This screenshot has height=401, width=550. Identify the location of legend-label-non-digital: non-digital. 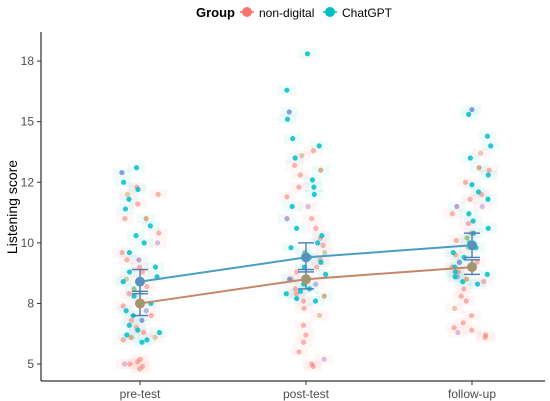
(286, 13).